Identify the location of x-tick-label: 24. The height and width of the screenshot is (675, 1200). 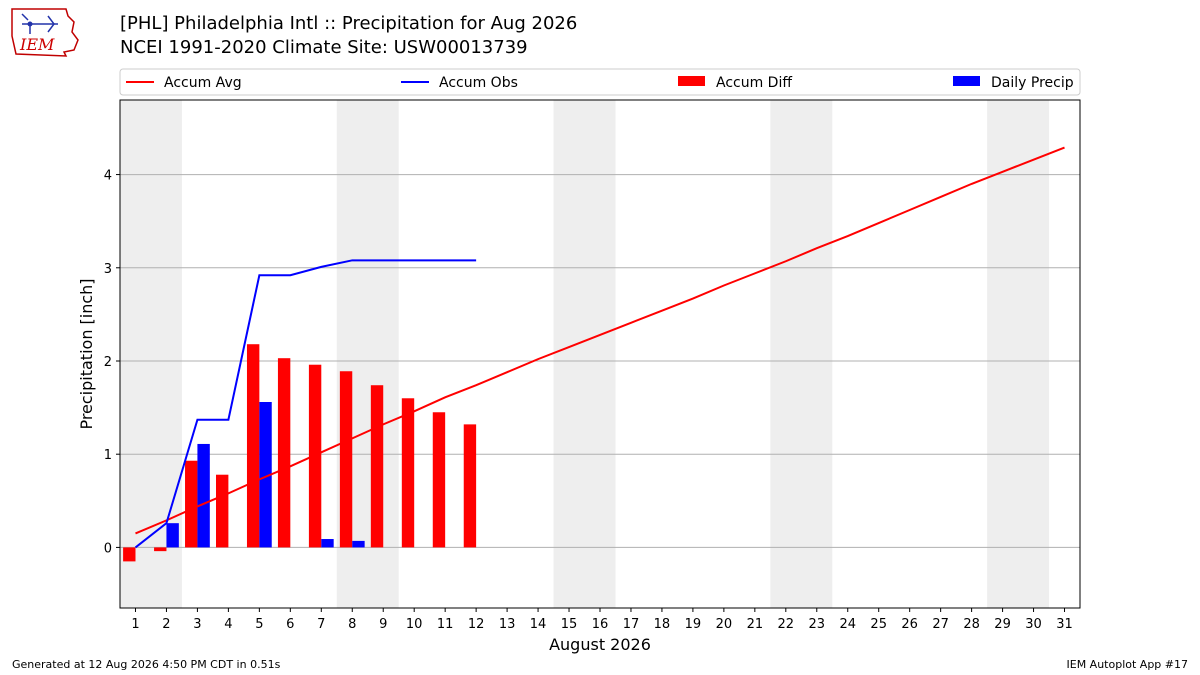
(847, 624).